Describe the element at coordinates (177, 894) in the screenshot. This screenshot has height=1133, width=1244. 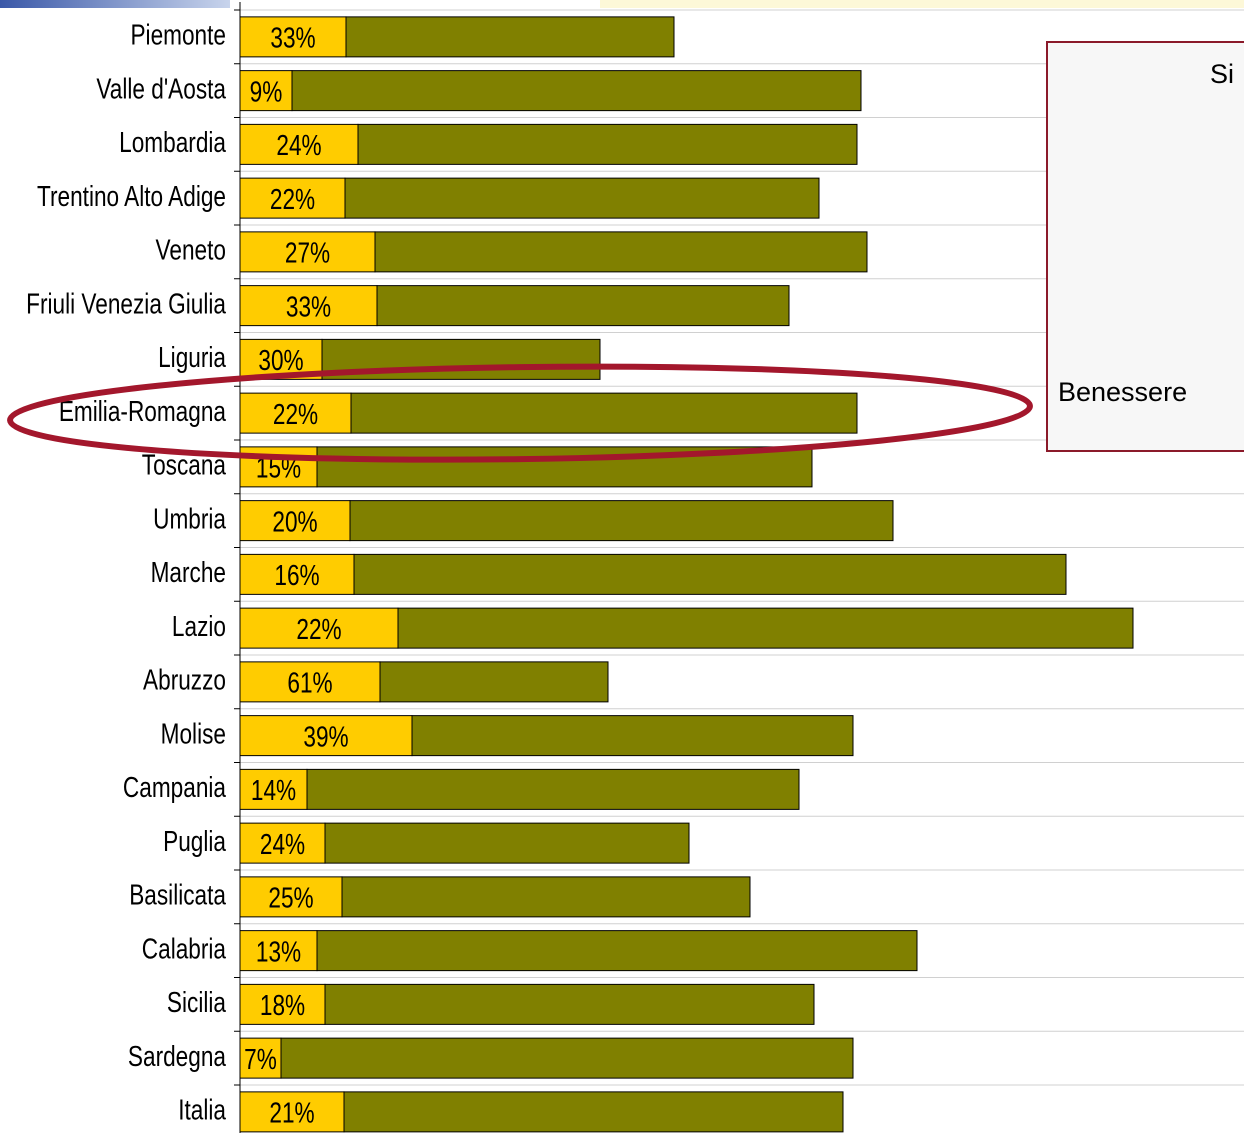
I see `y-tick-label: Basilicata` at that location.